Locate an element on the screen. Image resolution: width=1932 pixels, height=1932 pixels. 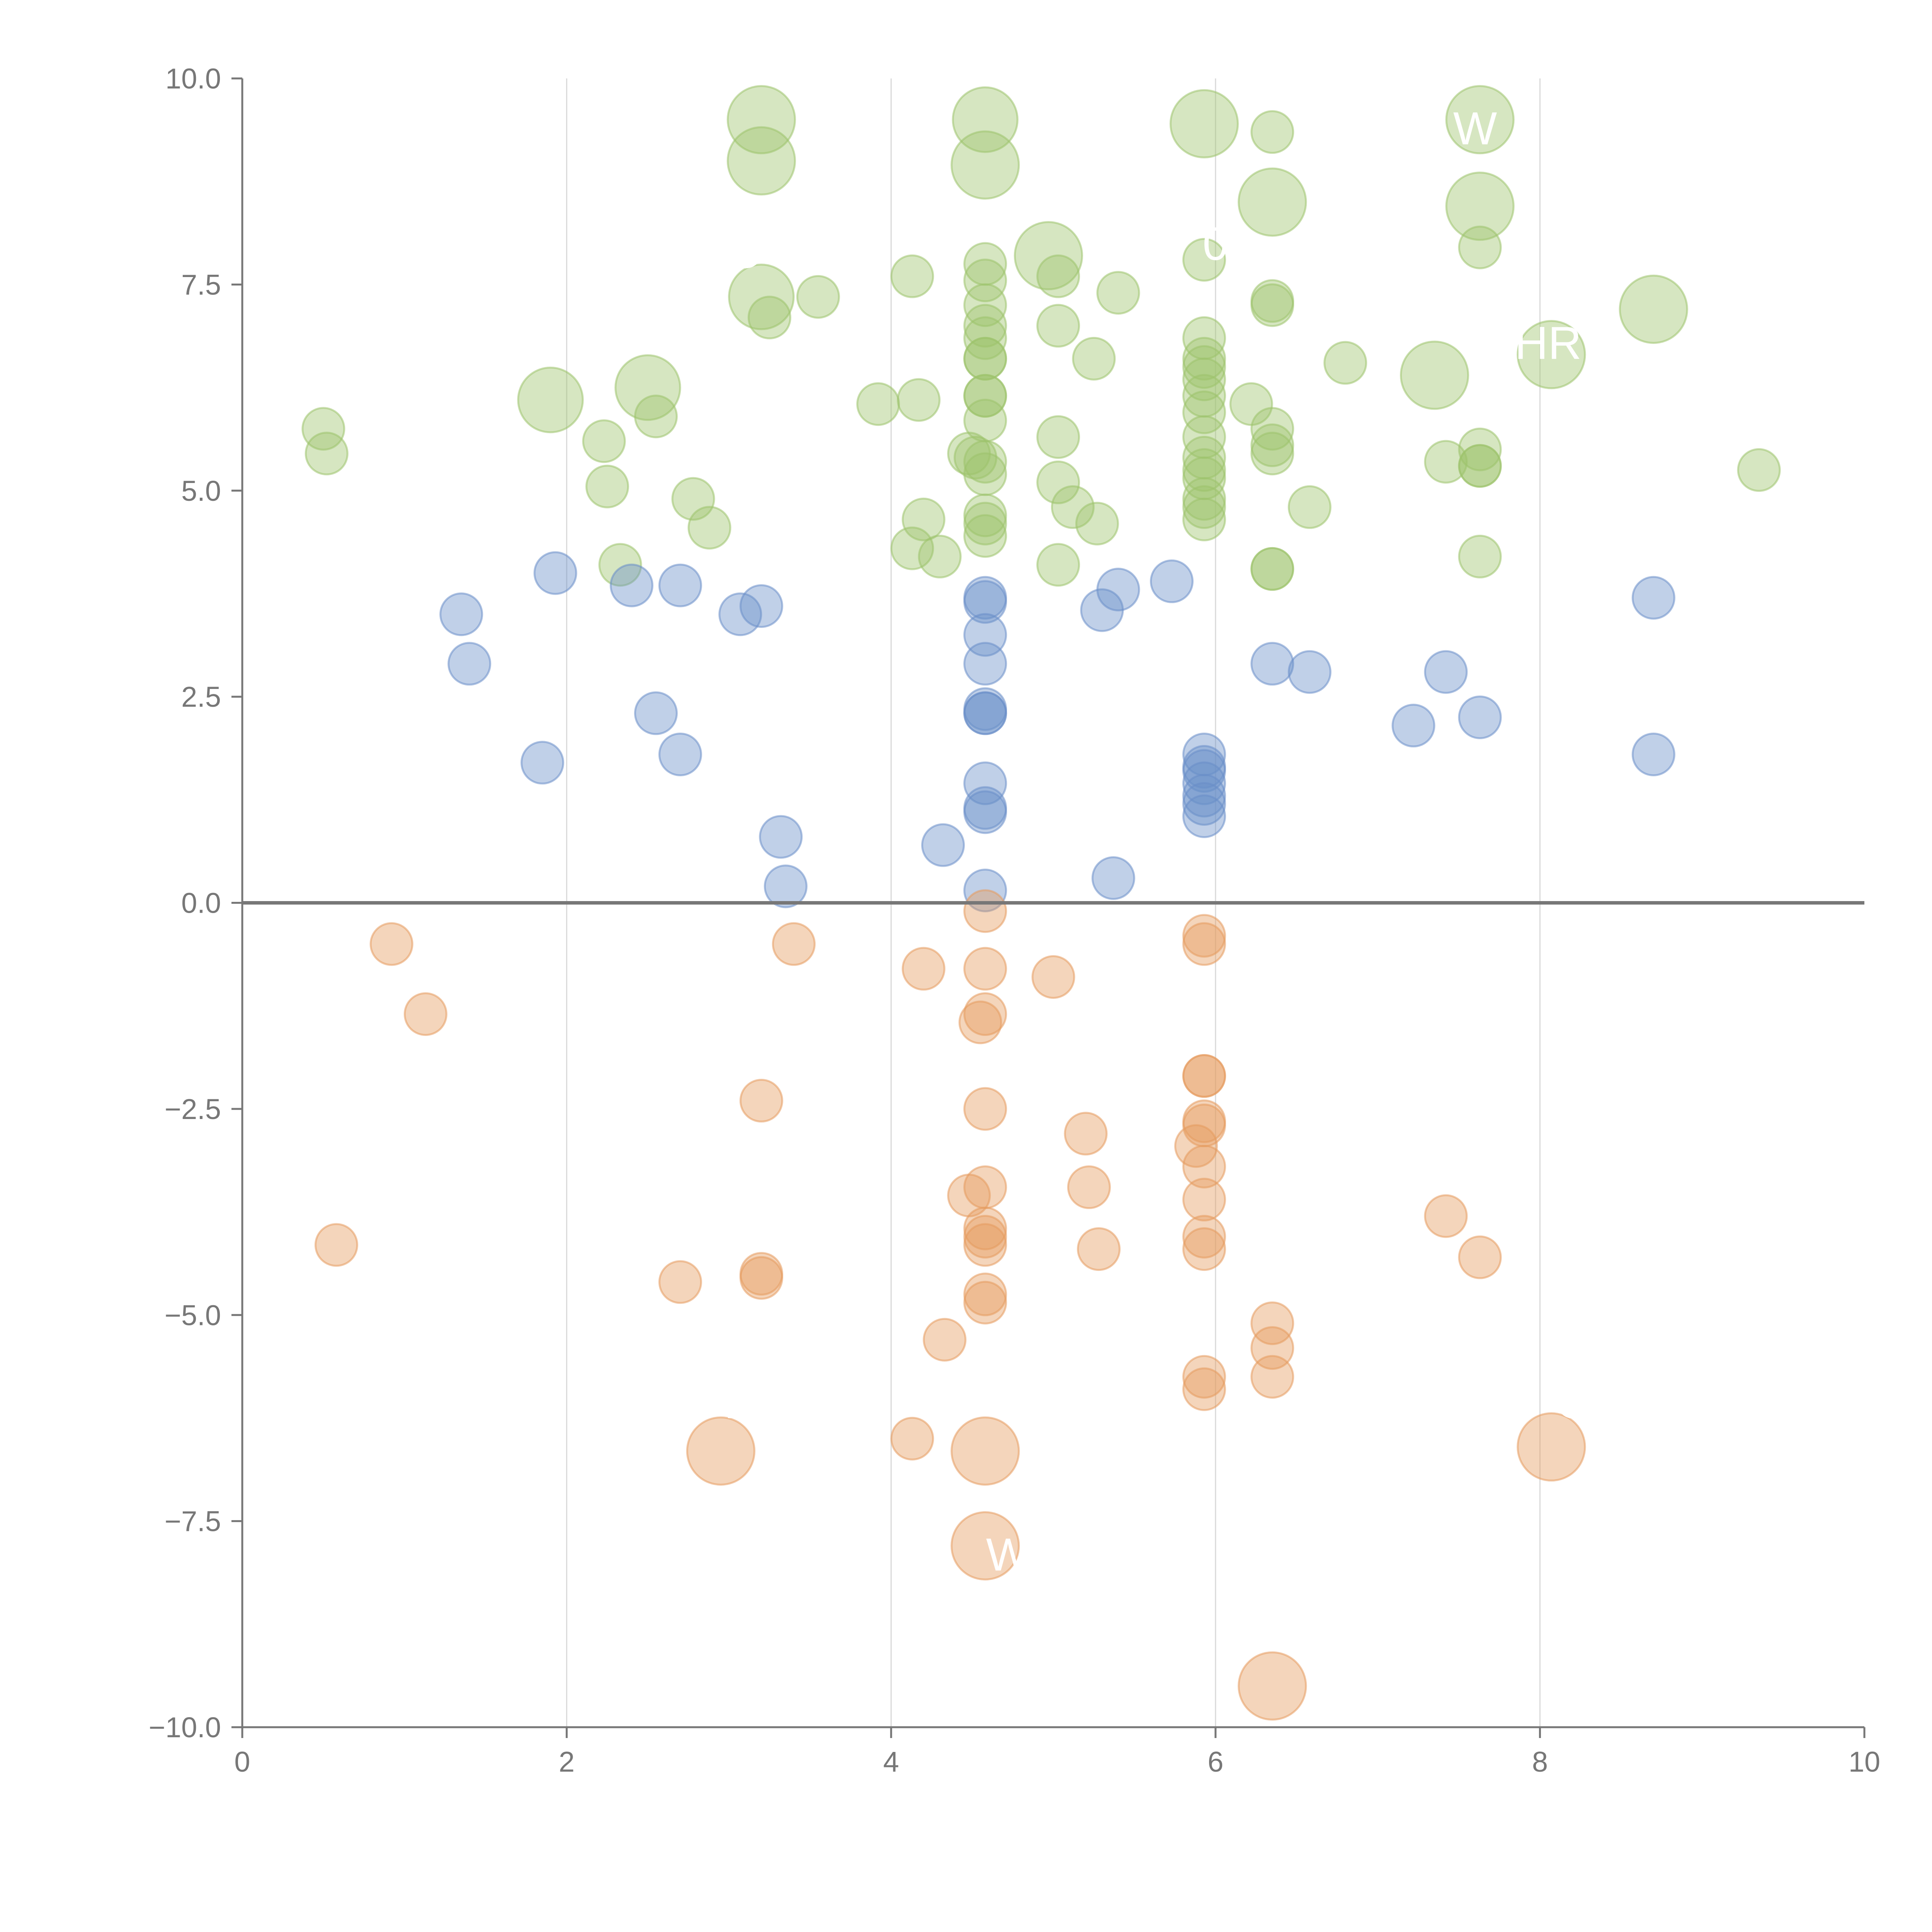
bubble-label: T is located at coordinates (1001, 1398).